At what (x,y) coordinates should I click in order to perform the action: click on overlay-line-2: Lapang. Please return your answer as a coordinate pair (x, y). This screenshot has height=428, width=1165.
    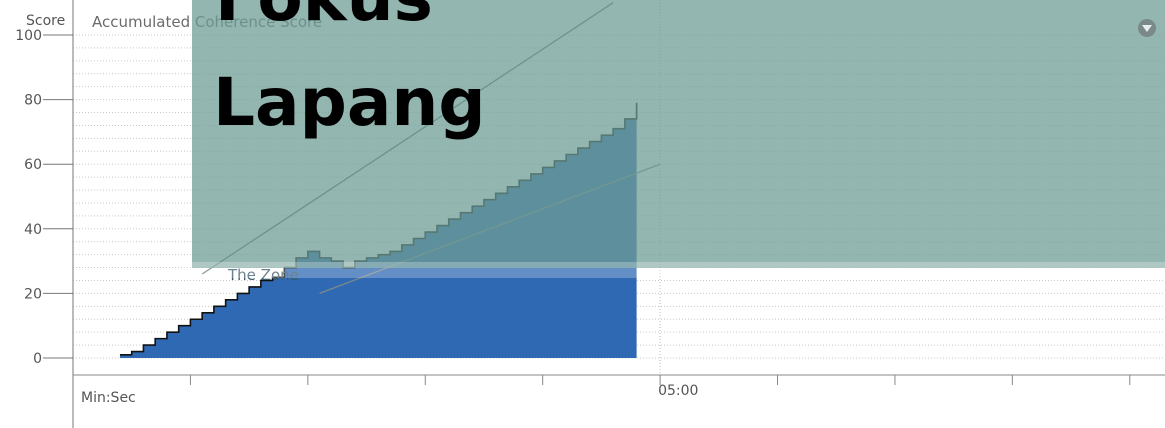
    Looking at the image, I should click on (349, 102).